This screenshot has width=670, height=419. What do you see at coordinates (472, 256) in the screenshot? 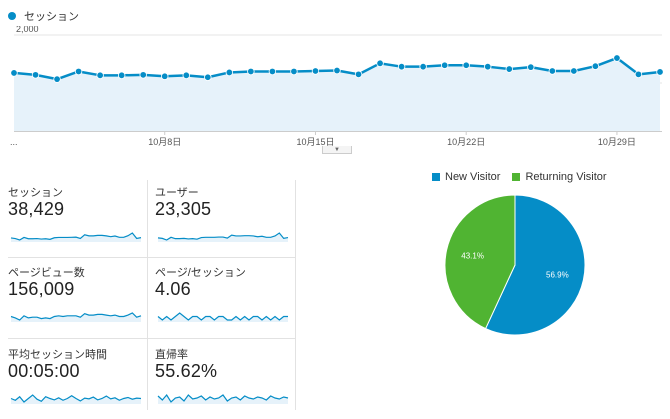
I see `pie-slice-label: 43.1%` at bounding box center [472, 256].